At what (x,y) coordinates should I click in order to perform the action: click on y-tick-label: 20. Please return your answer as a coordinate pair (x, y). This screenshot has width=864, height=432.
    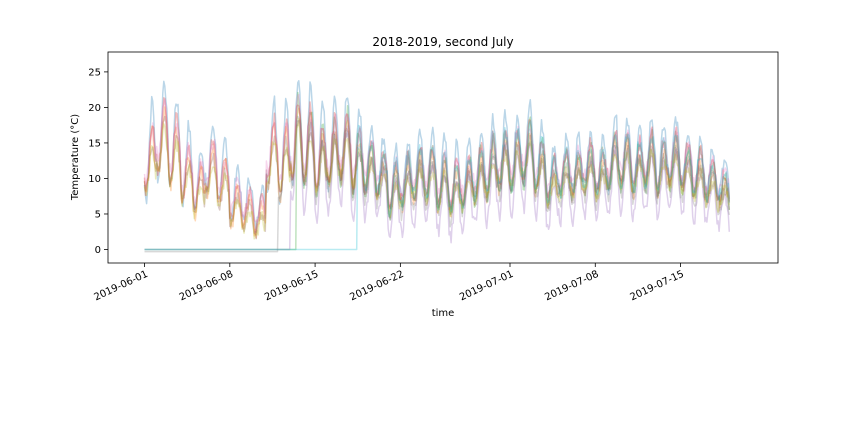
    Looking at the image, I should click on (94, 108).